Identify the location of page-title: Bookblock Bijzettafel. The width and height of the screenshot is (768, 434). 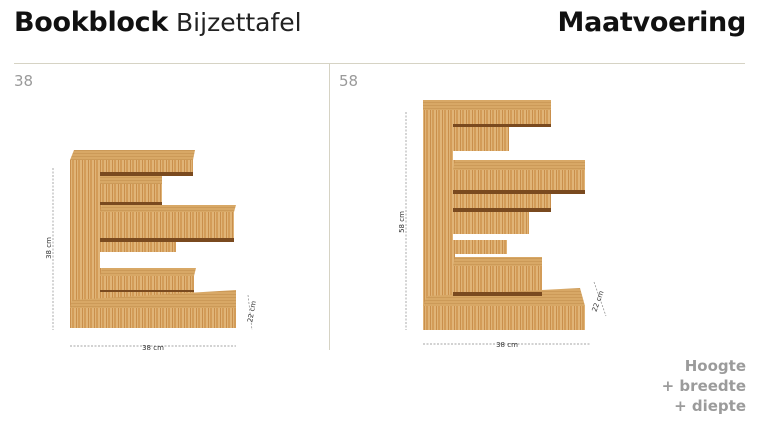
(158, 23).